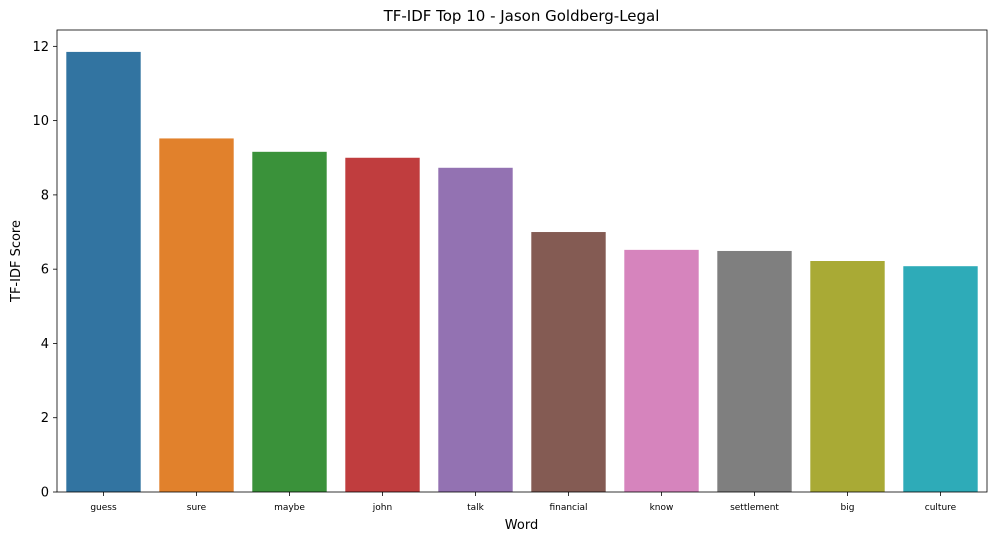 This screenshot has height=541, width=1000. I want to click on bar-financial, so click(568, 362).